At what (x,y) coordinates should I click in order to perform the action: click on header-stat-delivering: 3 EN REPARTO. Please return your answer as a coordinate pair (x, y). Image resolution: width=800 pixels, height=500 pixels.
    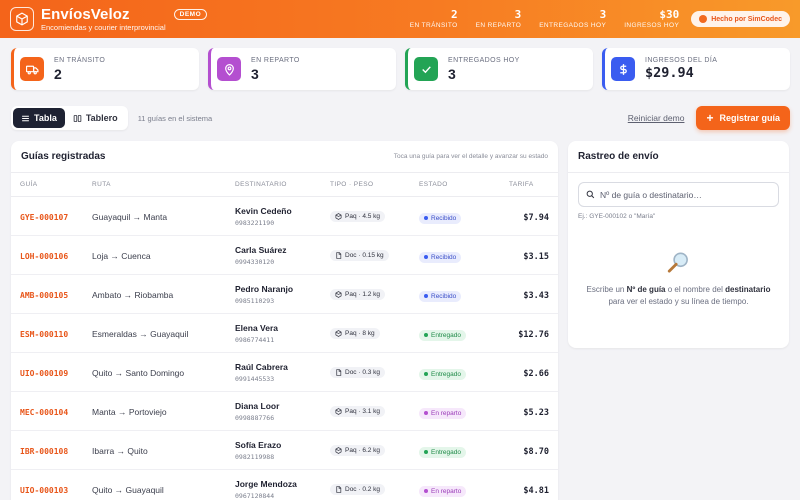
    Looking at the image, I should click on (499, 19).